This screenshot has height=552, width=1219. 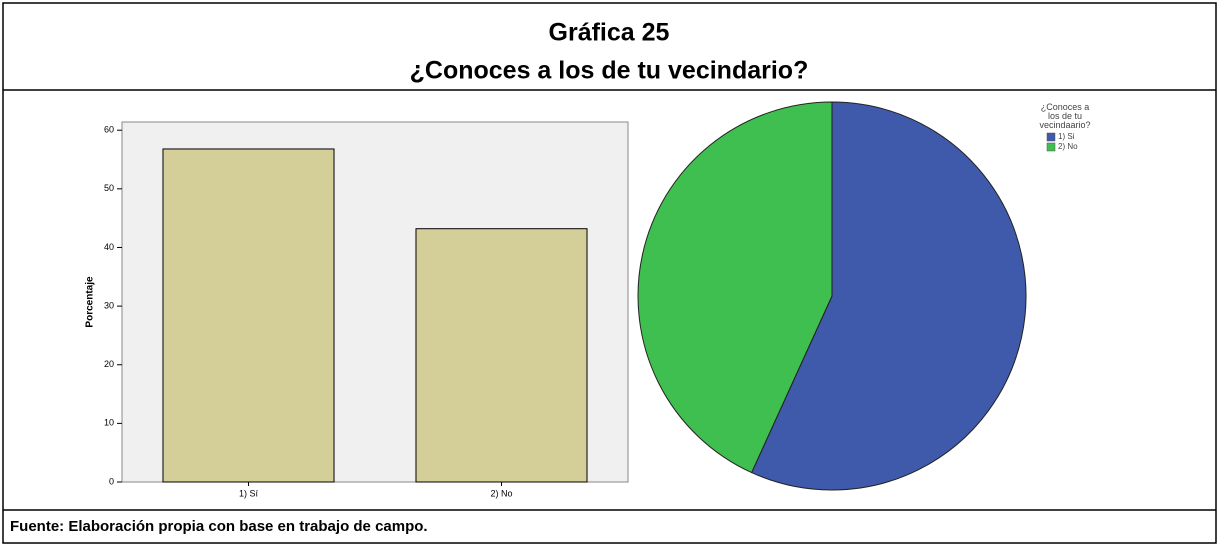 I want to click on y-tick-label: 0, so click(x=111, y=481).